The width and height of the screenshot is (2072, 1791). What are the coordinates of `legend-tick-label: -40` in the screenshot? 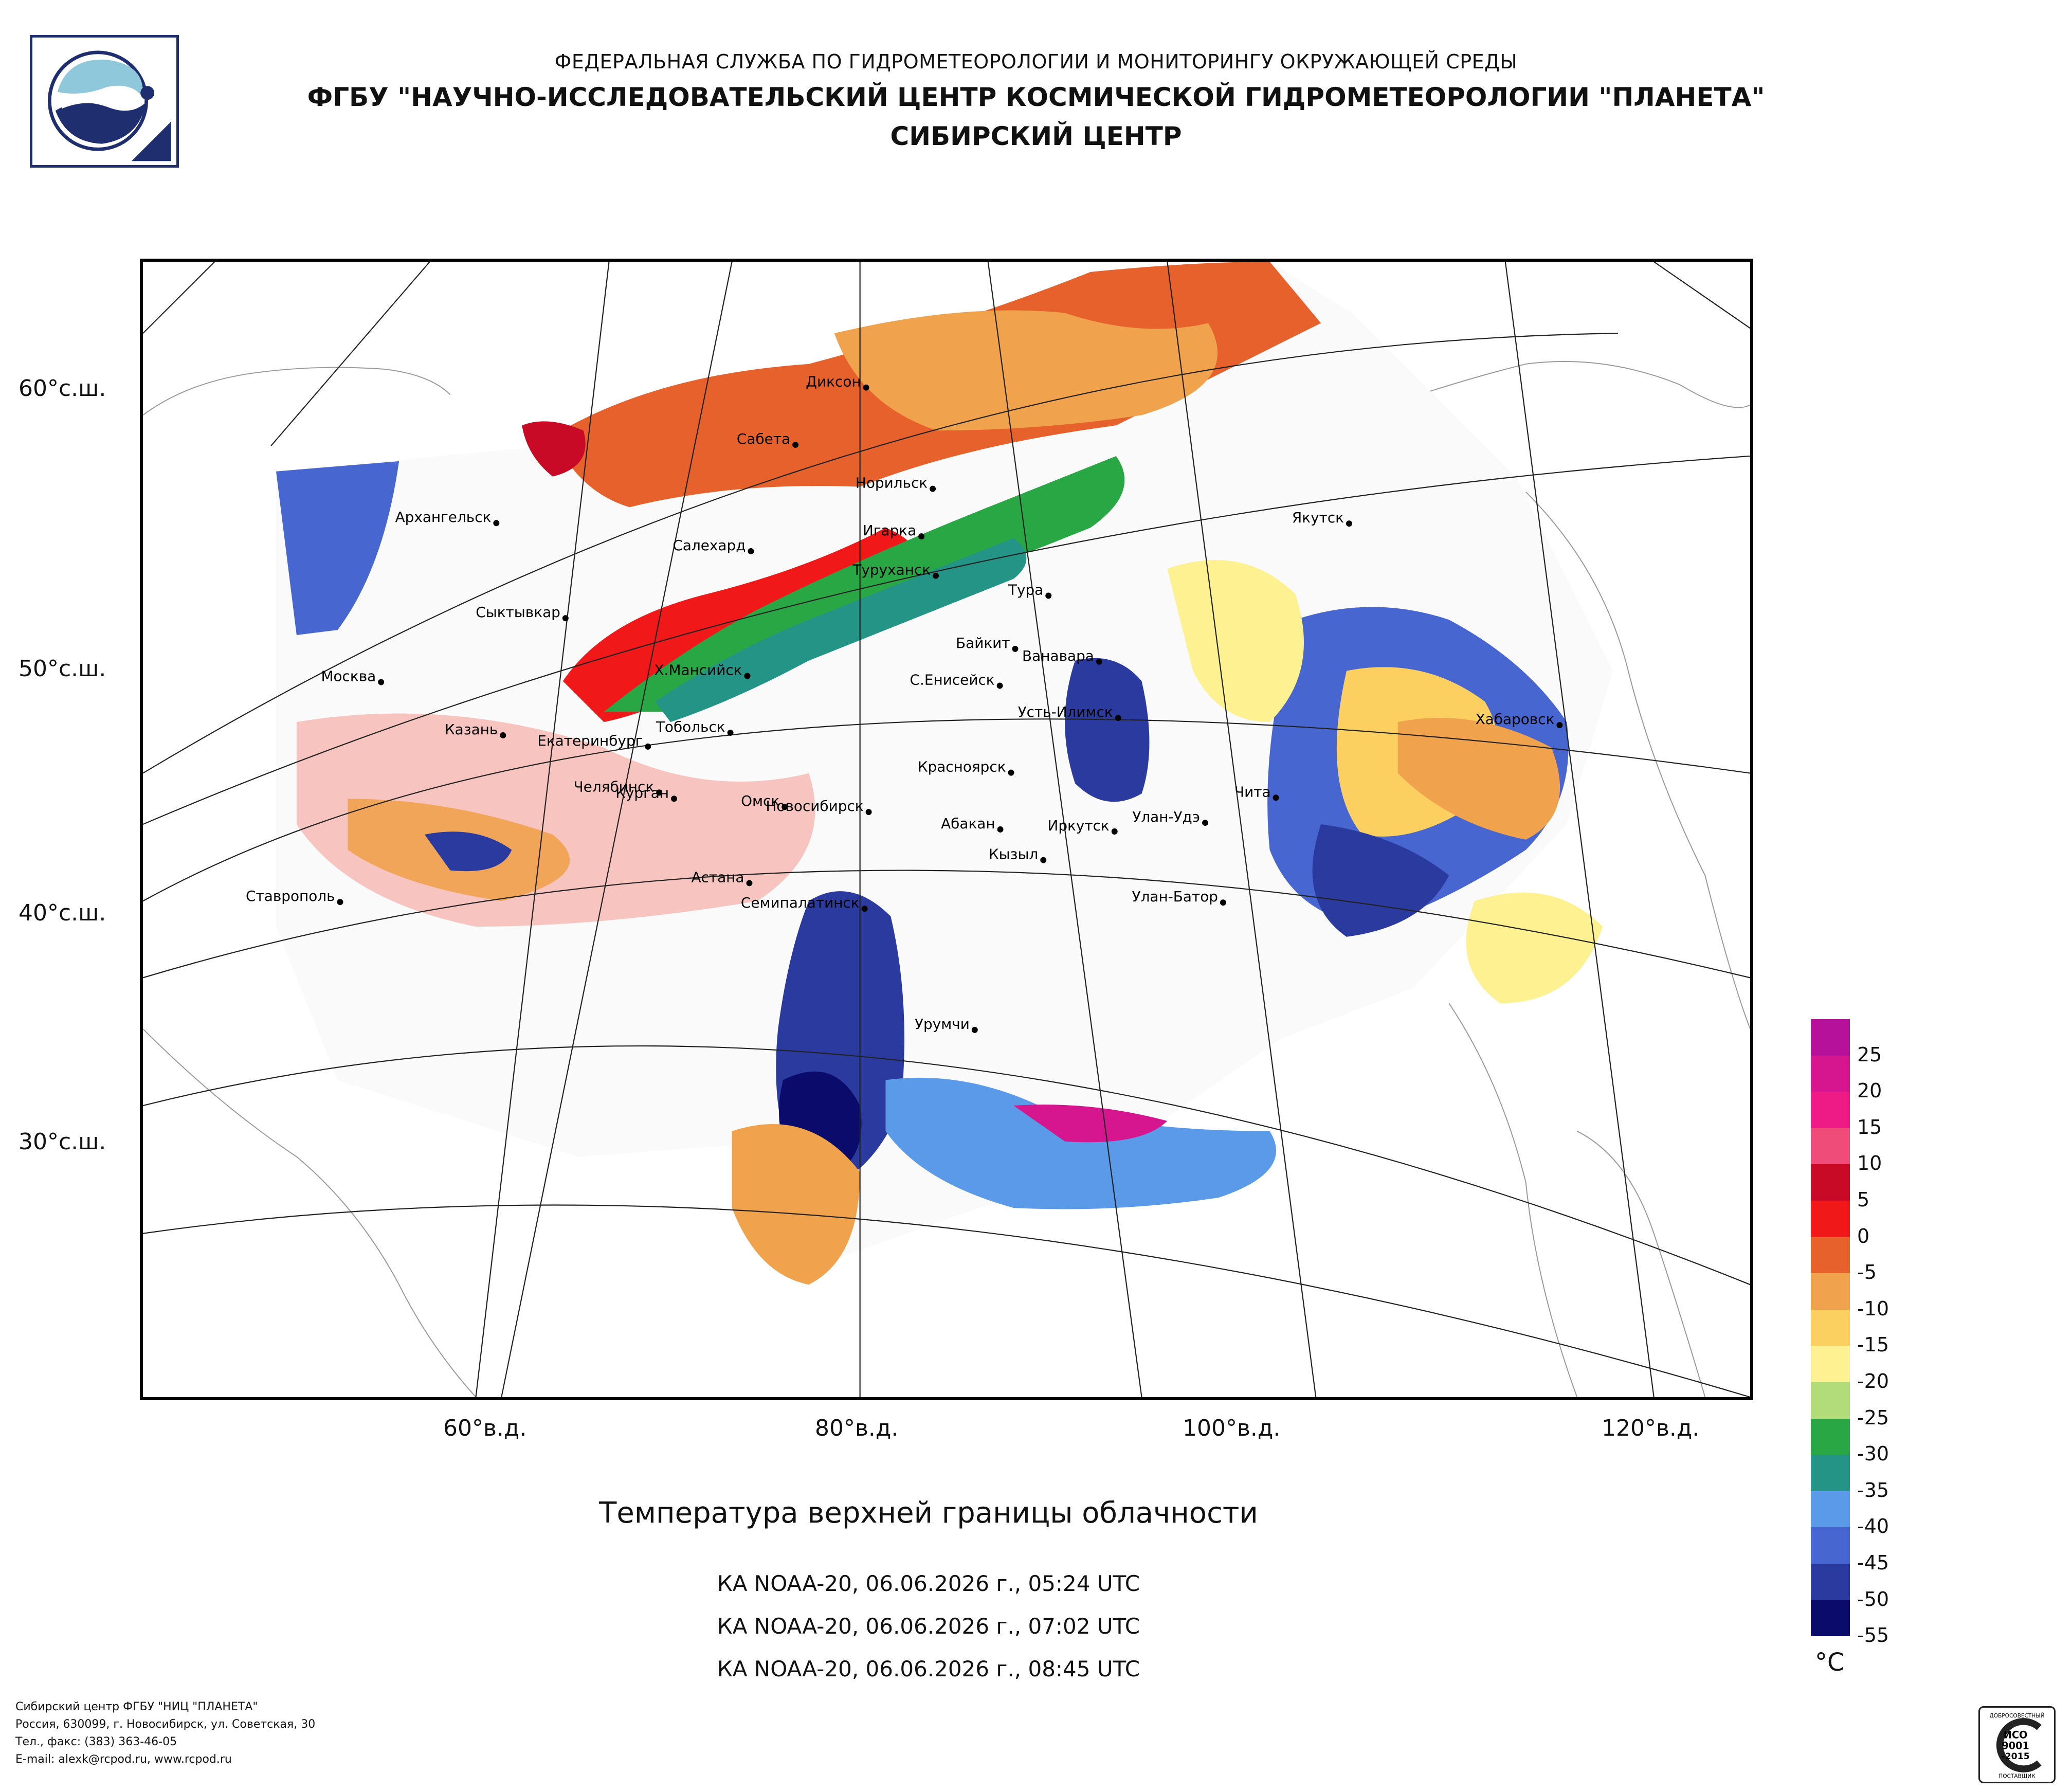 It's located at (1873, 1526).